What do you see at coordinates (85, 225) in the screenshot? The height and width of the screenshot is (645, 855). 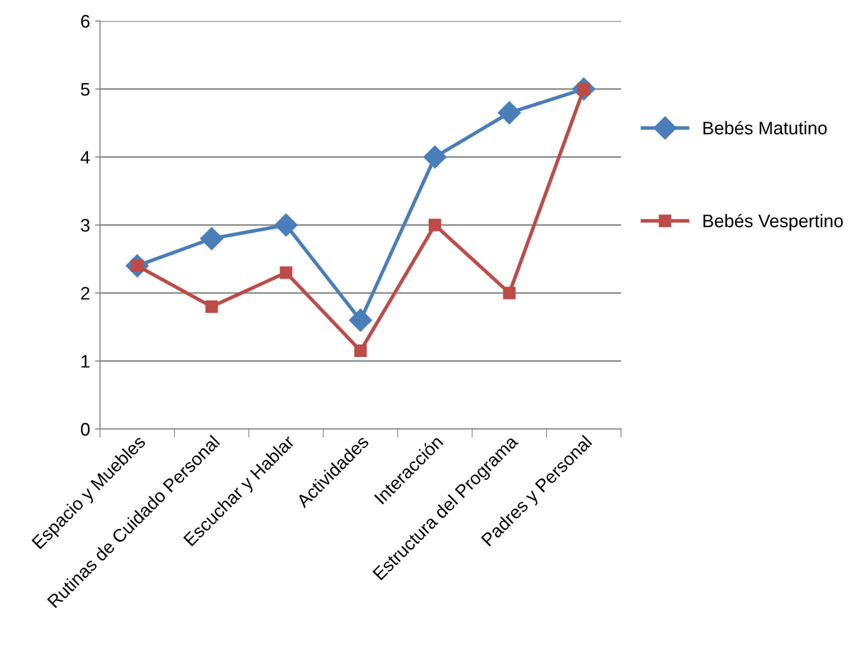 I see `y-tick-label: 3` at bounding box center [85, 225].